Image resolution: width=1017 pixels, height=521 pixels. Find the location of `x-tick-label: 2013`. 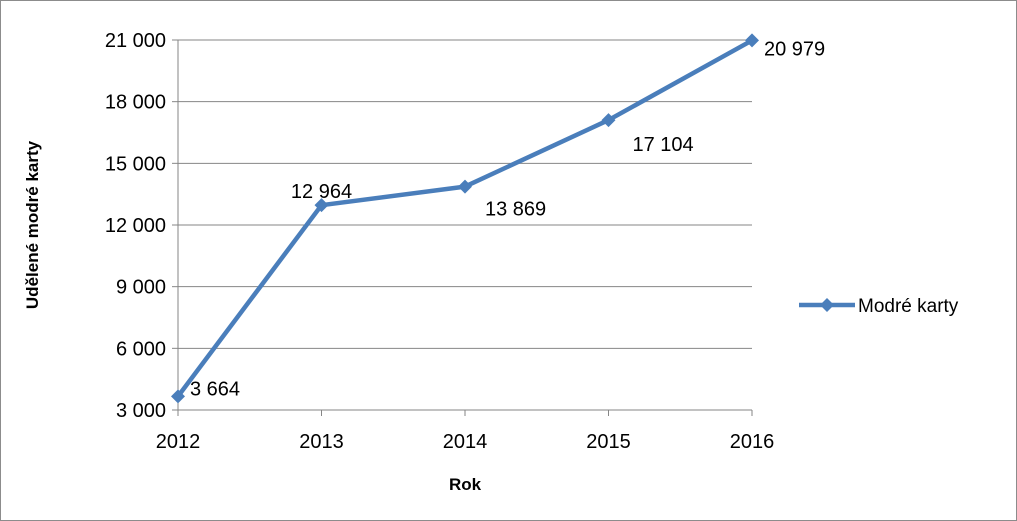

x-tick-label: 2013 is located at coordinates (321, 442).